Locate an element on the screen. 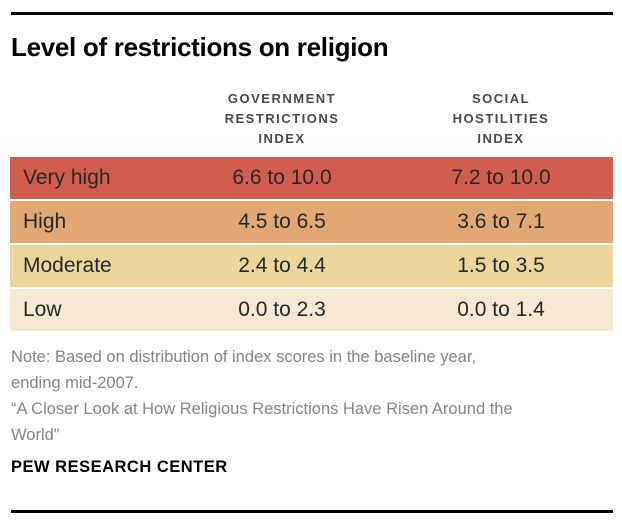 The width and height of the screenshot is (622, 524). row-label: High is located at coordinates (45, 221).